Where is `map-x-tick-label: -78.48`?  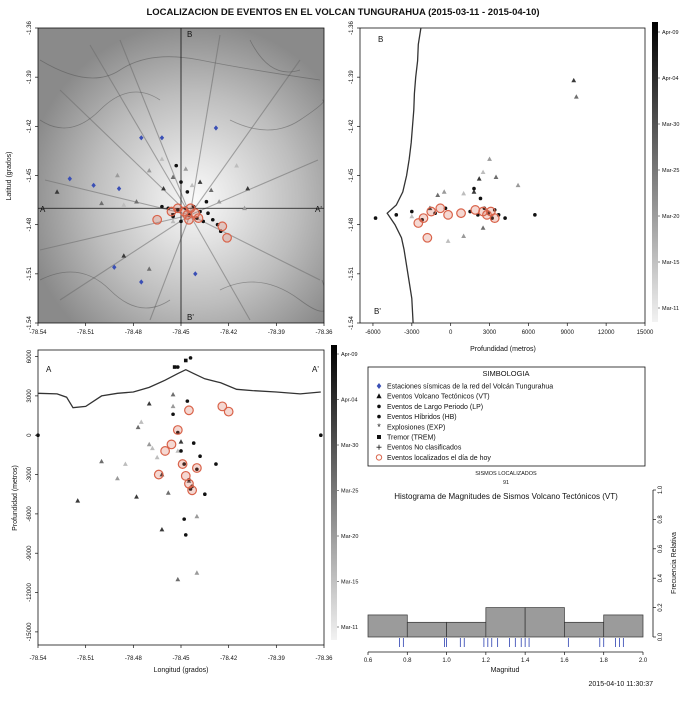 map-x-tick-label: -78.48 is located at coordinates (134, 333).